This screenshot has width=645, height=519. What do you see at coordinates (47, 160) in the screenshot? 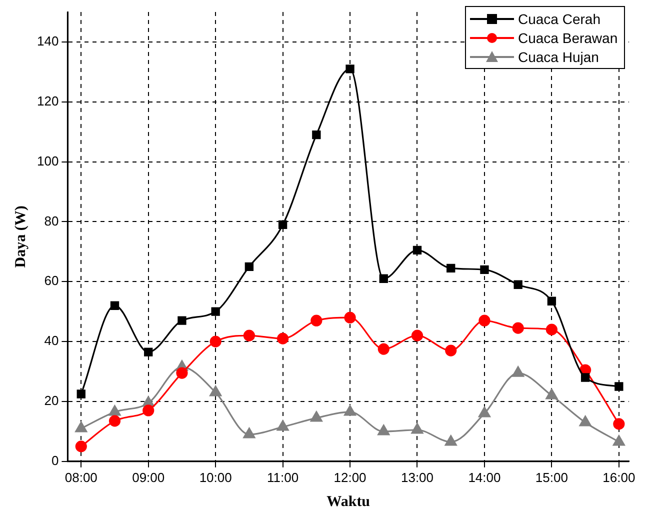
I see `y-tick-label: 100` at bounding box center [47, 160].